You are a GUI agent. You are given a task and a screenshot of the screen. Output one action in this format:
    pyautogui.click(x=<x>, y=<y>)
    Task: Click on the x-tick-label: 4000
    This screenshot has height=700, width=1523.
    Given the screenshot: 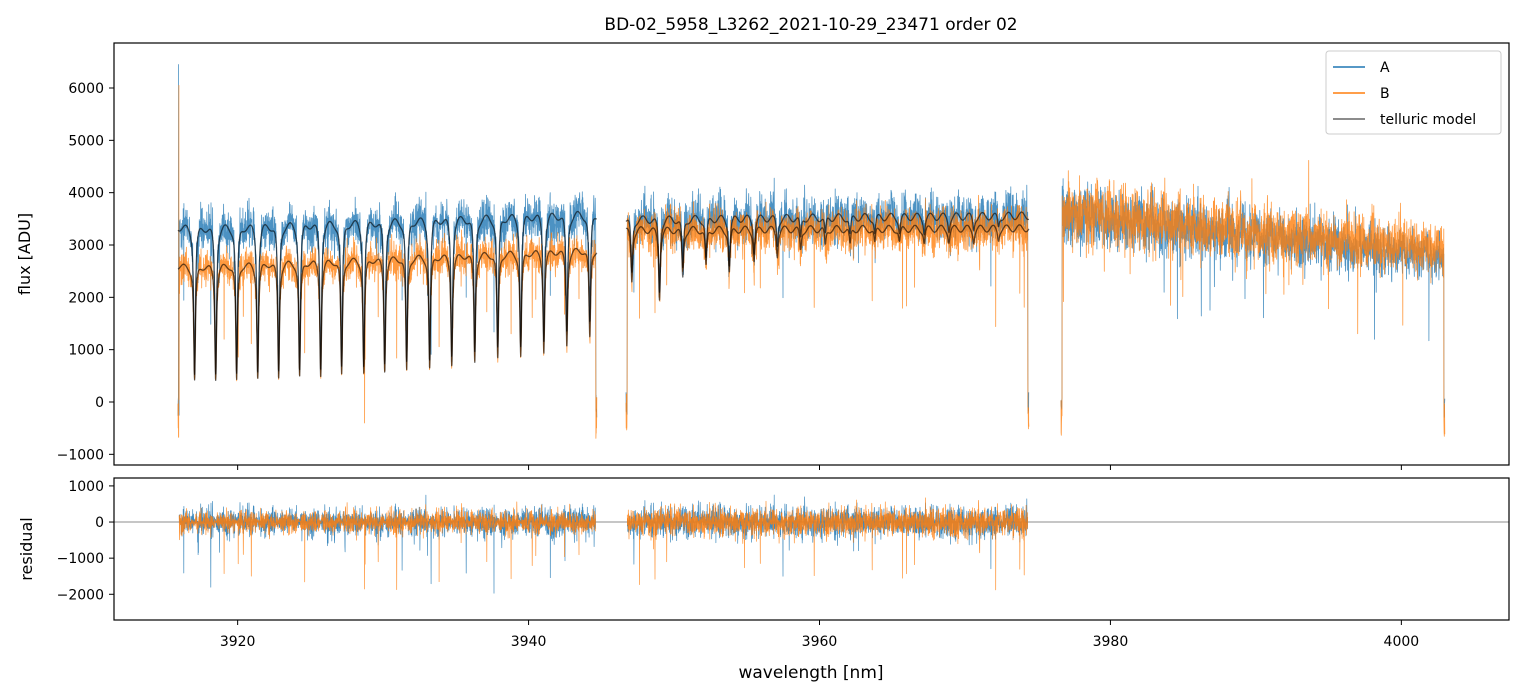 What is the action you would take?
    pyautogui.click(x=1402, y=642)
    